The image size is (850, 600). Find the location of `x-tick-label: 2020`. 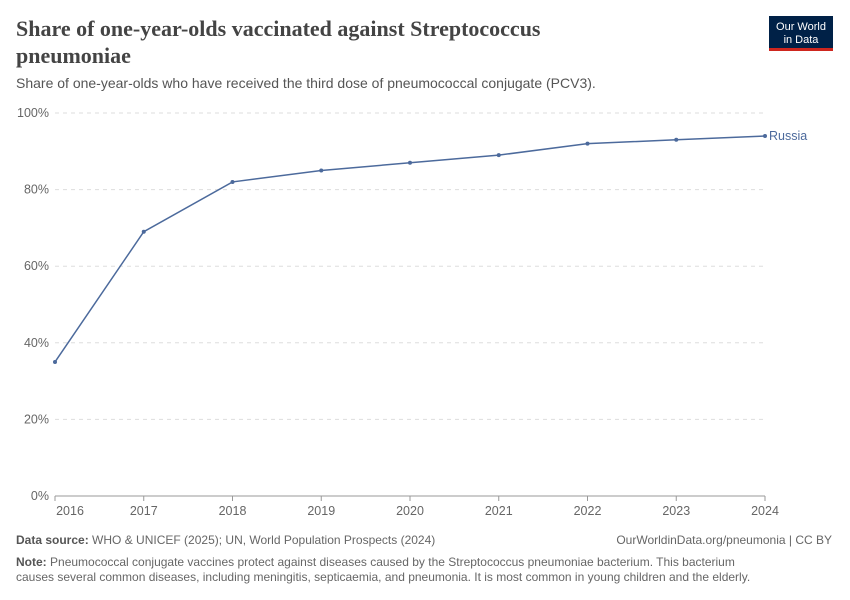

x-tick-label: 2020 is located at coordinates (410, 511).